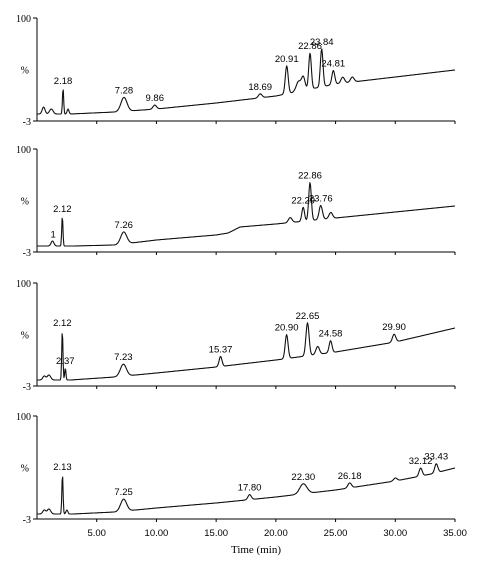 The height and width of the screenshot is (562, 500). Describe the element at coordinates (123, 357) in the screenshot. I see `peak-label: 7.23` at that location.